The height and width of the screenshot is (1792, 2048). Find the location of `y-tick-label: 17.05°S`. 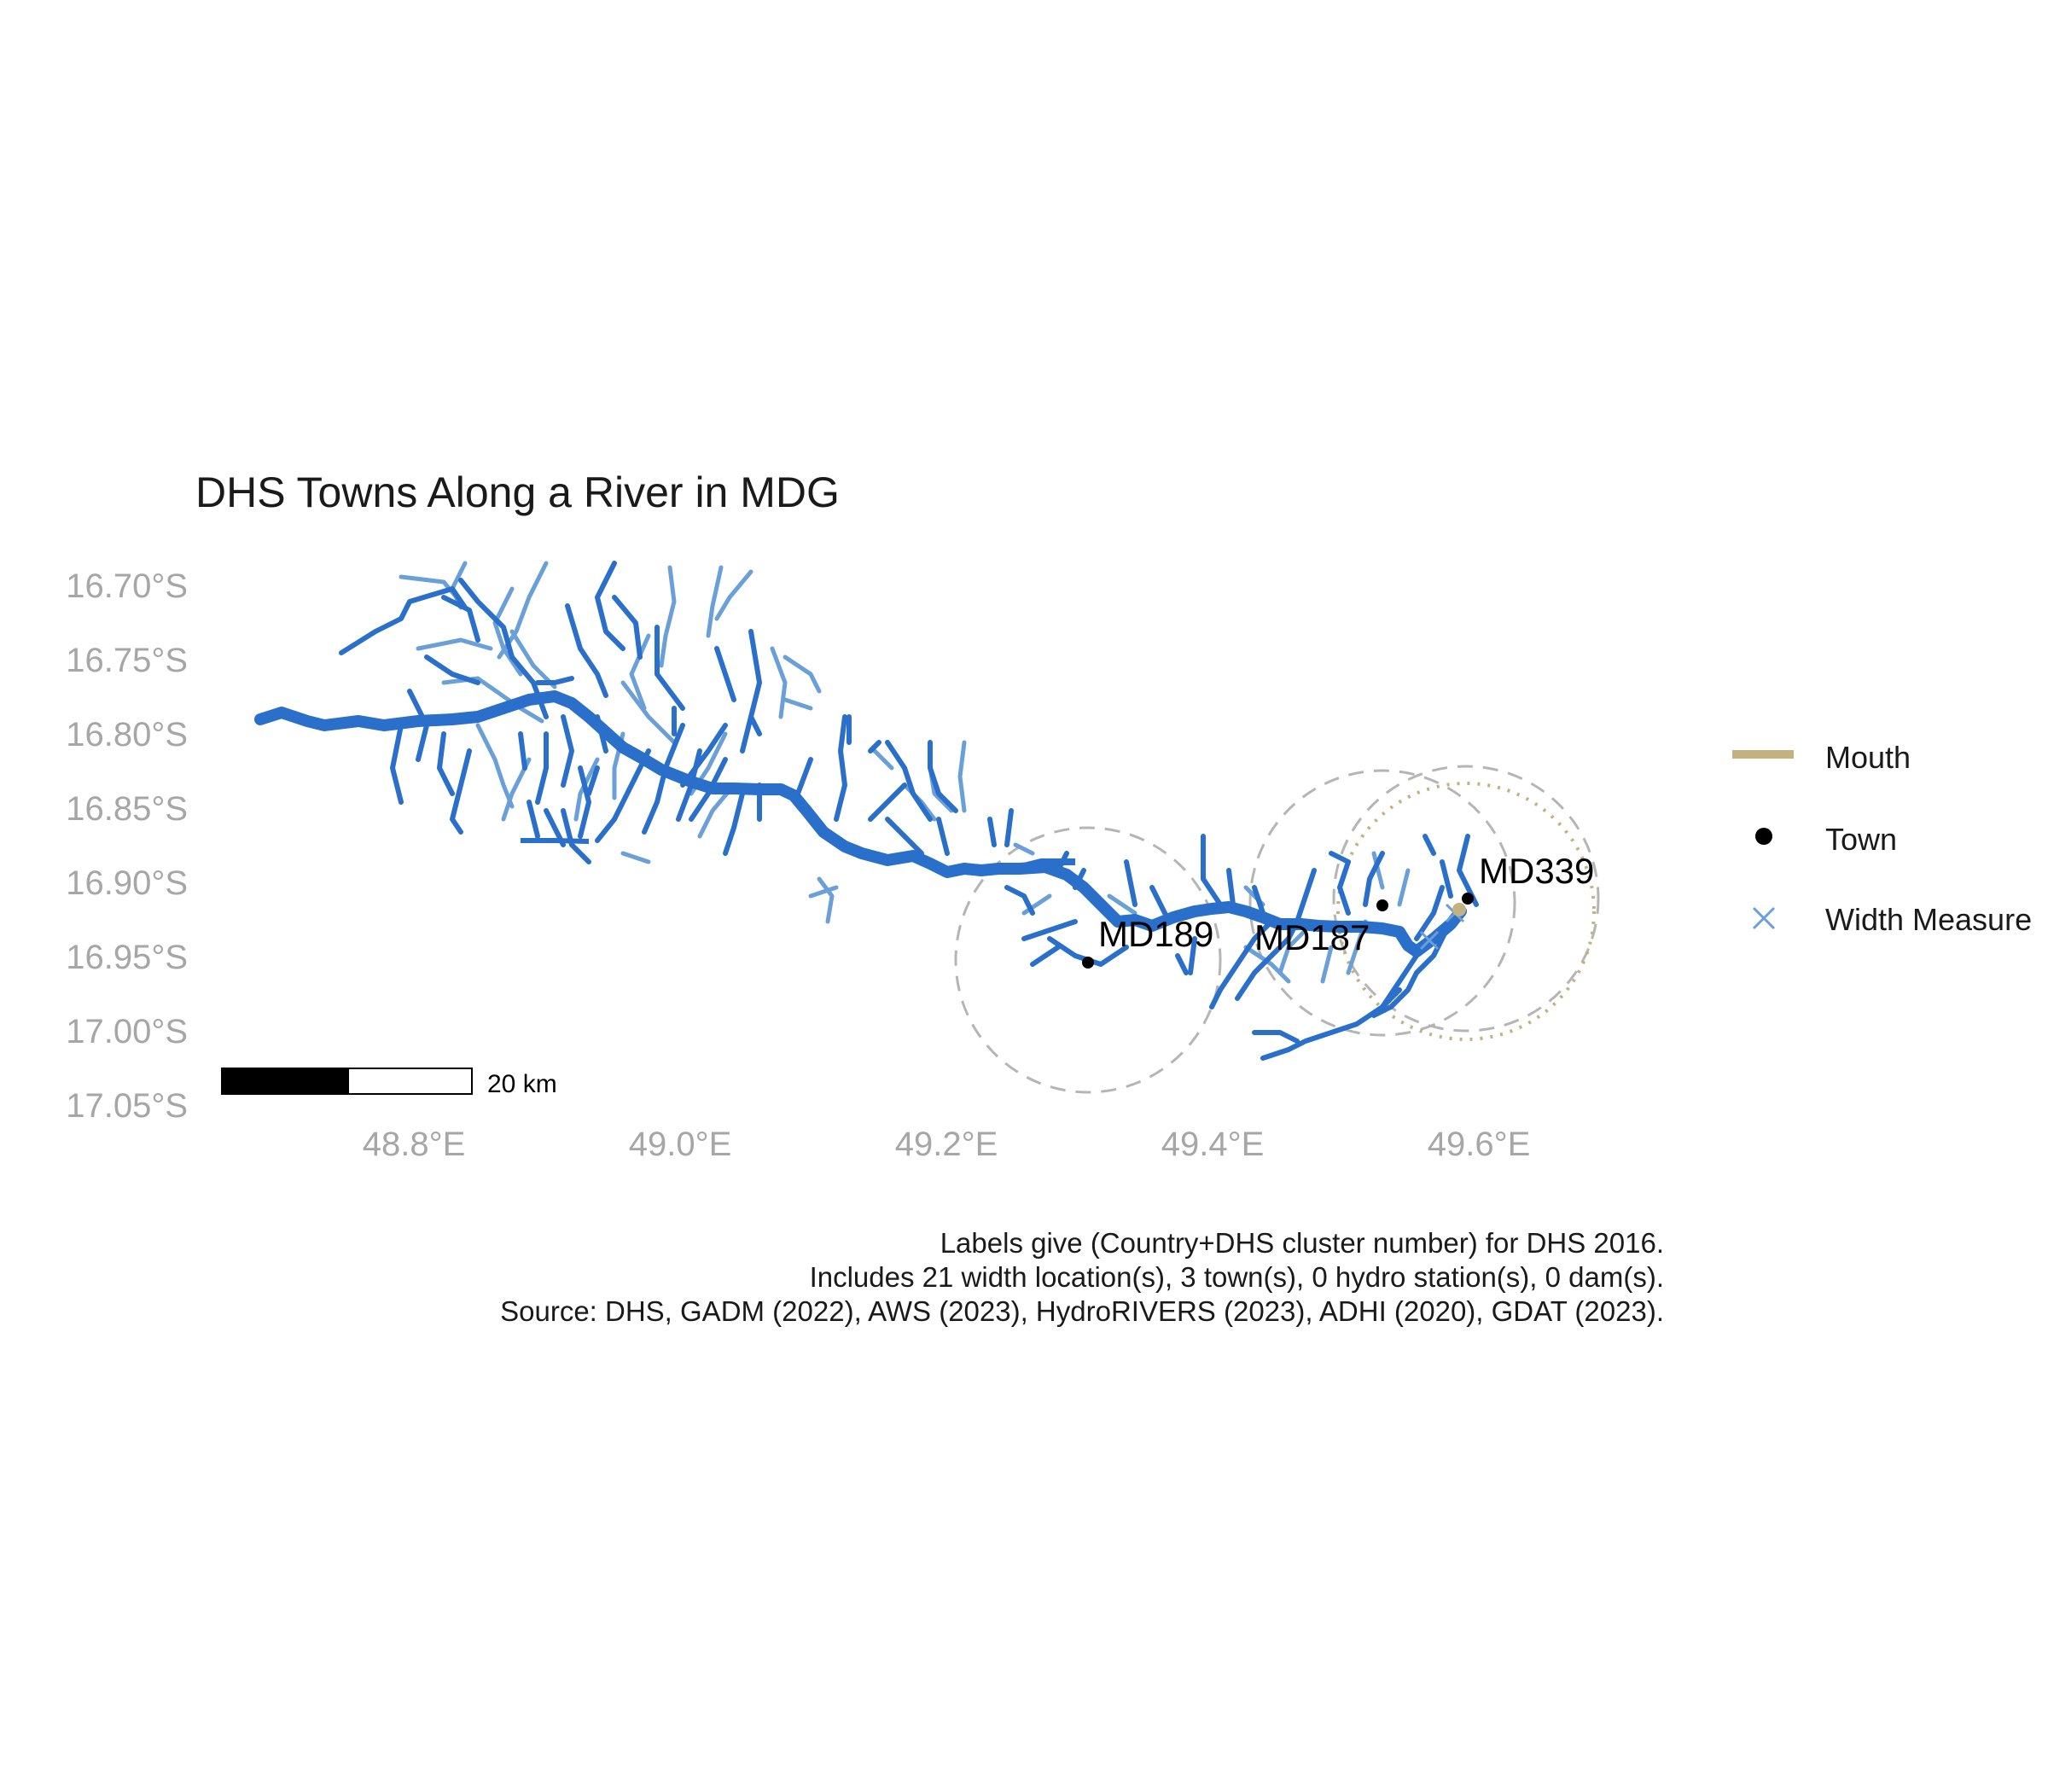

y-tick-label: 17.05°S is located at coordinates (127, 1106).